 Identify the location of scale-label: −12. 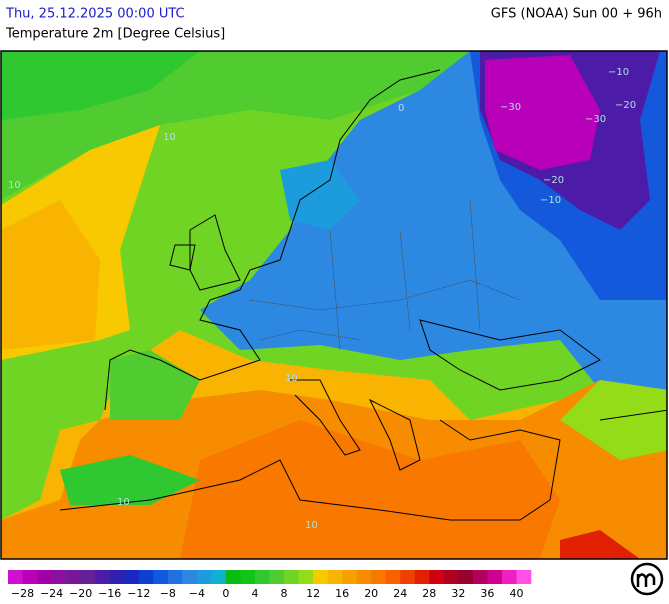
(138, 593).